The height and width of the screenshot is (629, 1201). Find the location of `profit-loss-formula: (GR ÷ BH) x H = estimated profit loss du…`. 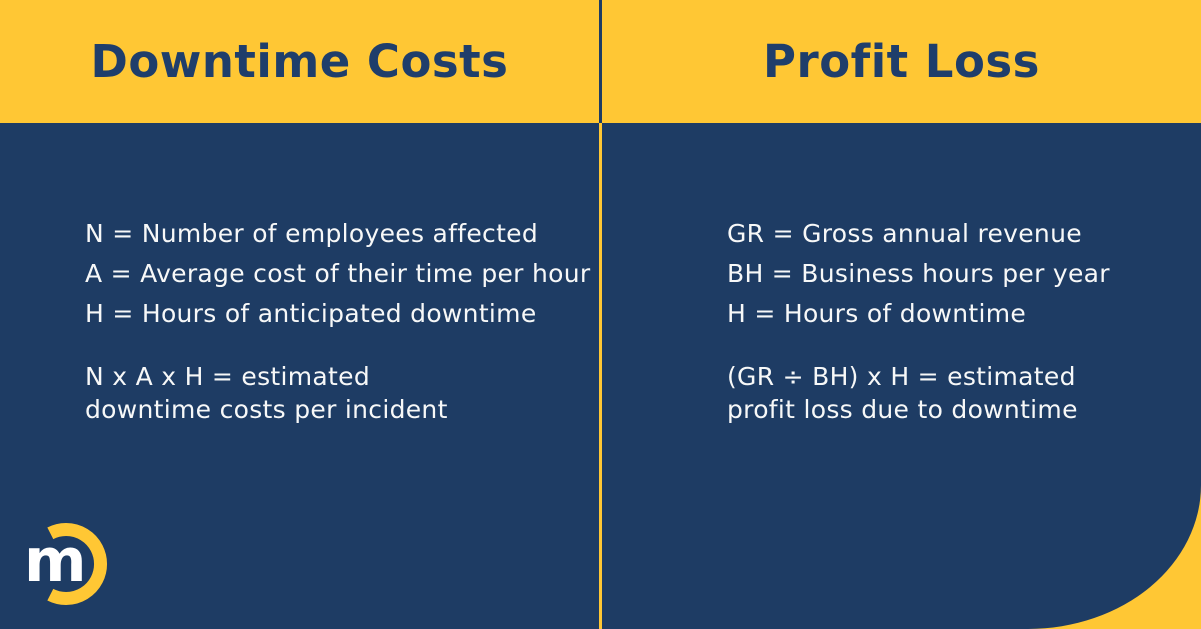

profit-loss-formula: (GR ÷ BH) x H = estimated profit loss du… is located at coordinates (964, 393).